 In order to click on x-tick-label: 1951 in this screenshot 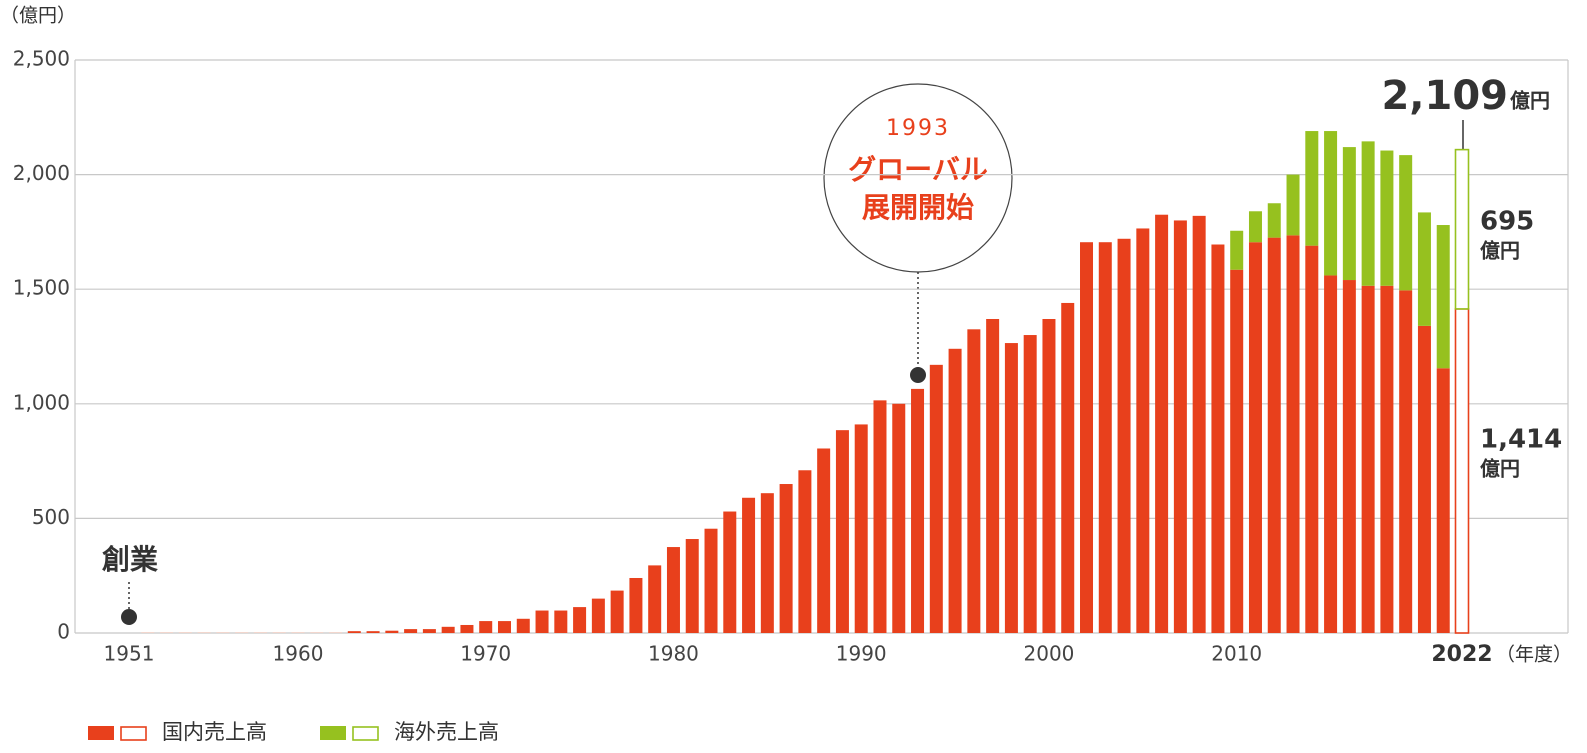, I will do `click(129, 654)`.